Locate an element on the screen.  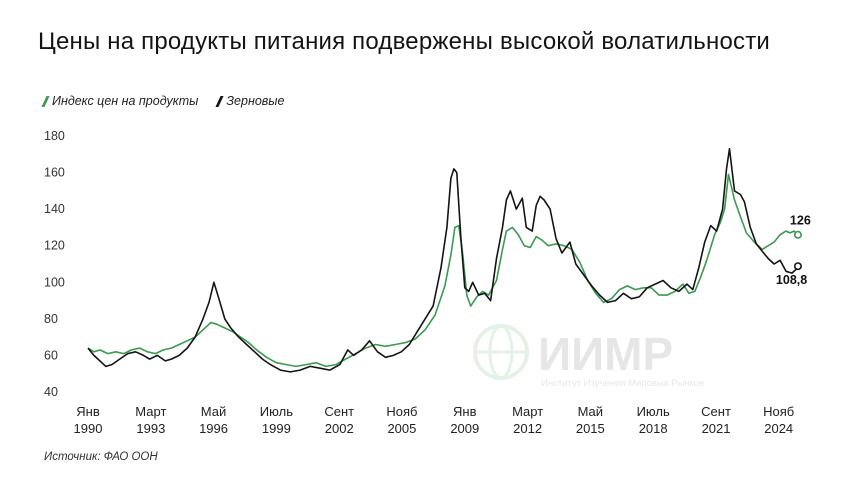
watermark-name: ИИМР is located at coordinates (605, 354).